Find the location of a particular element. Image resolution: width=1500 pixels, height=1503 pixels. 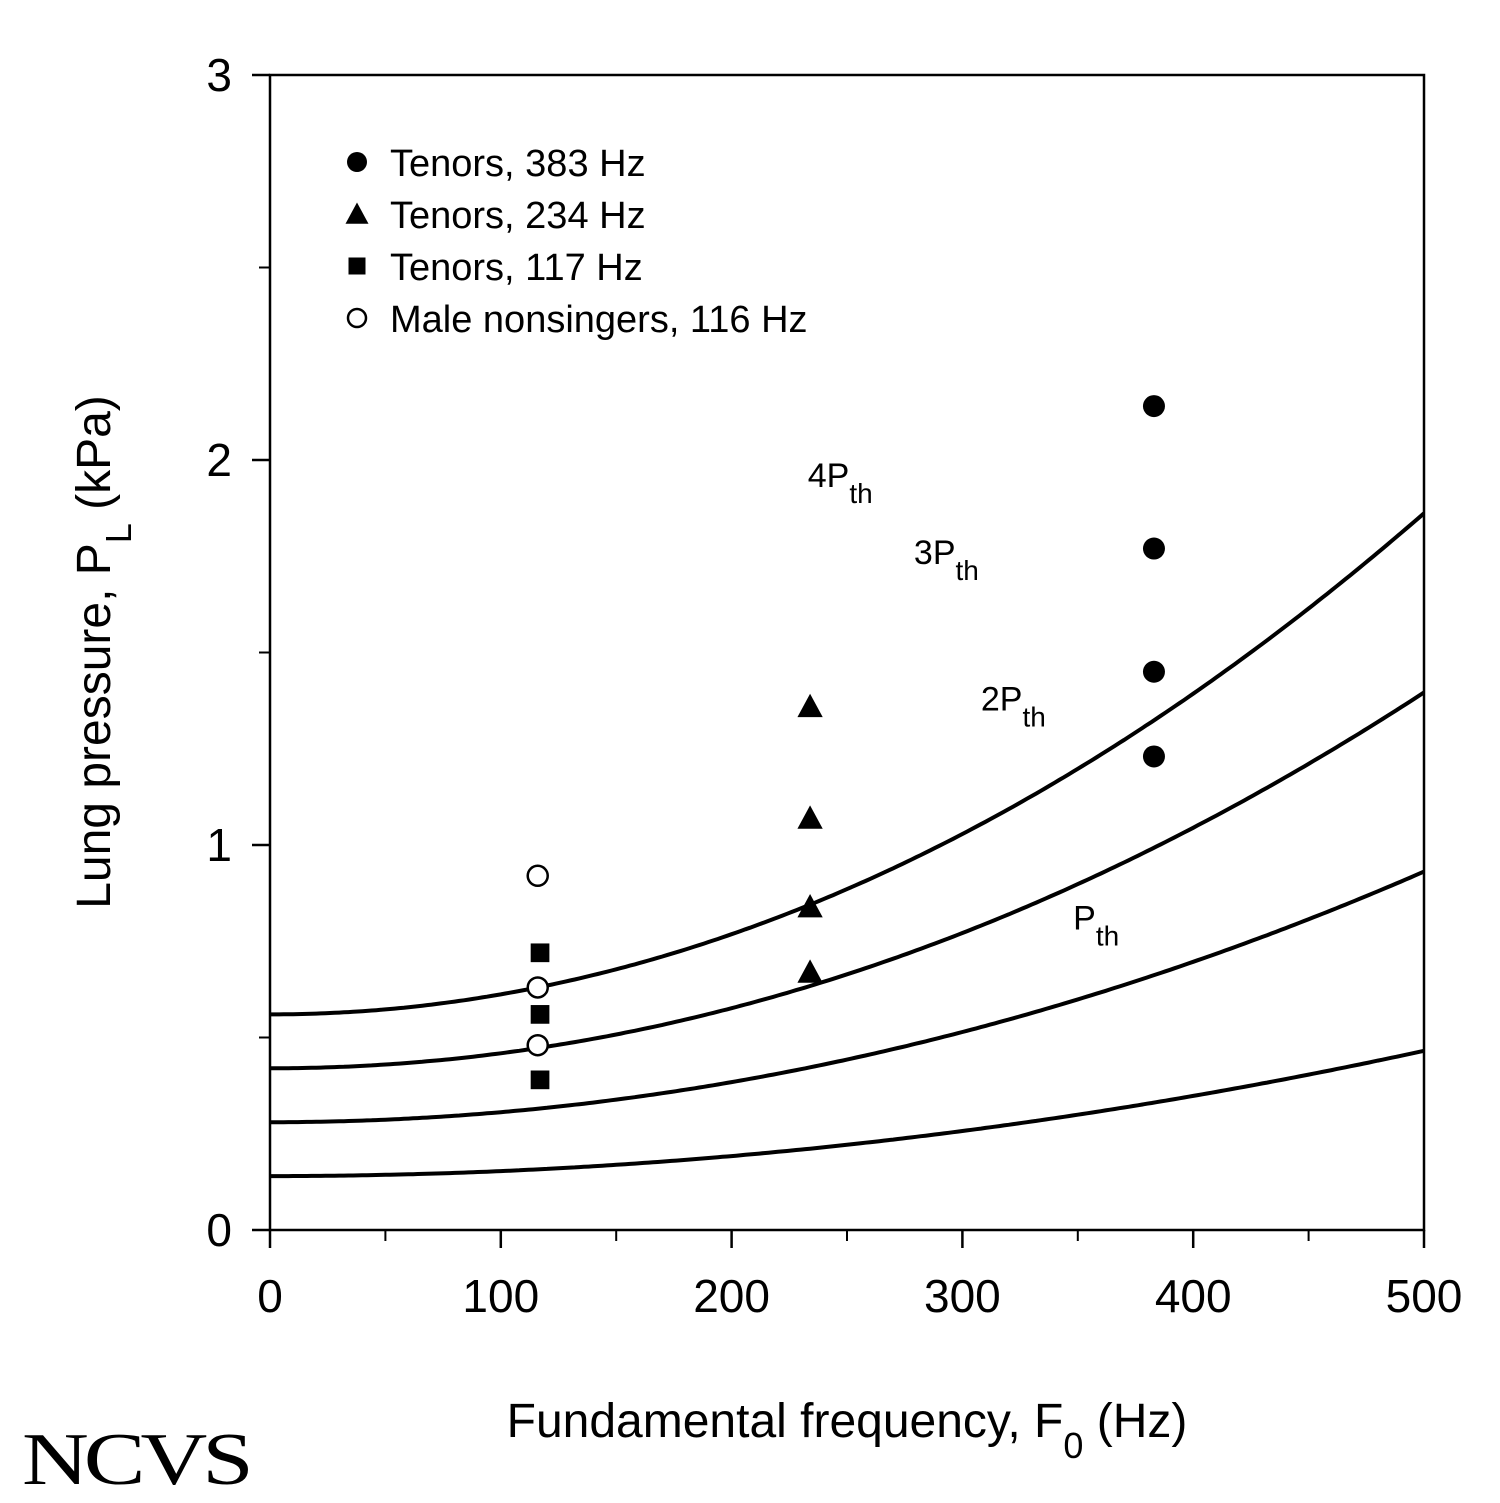

legend-label: Tenors, 117 Hz is located at coordinates (516, 268).